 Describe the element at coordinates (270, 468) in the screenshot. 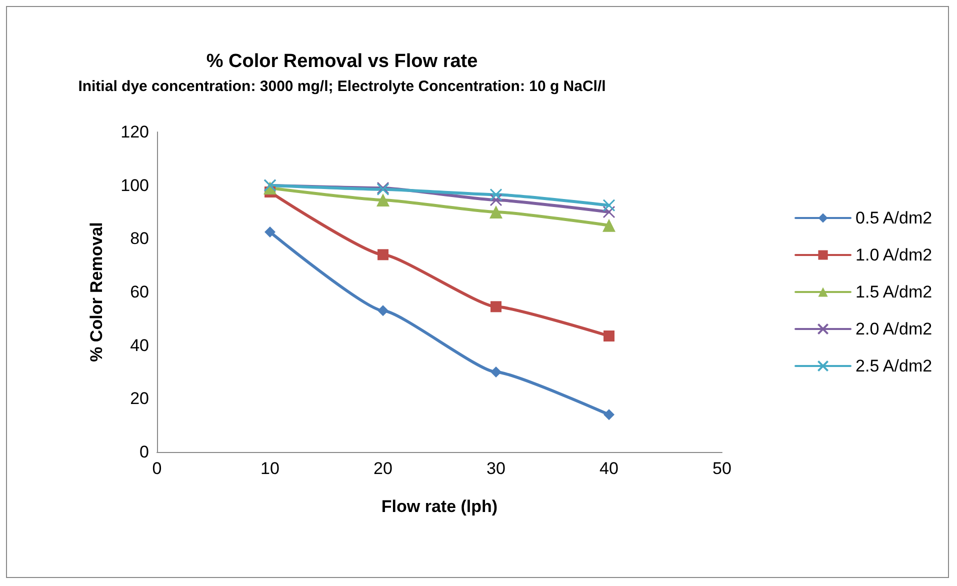

I see `x-tick-label: 10` at that location.